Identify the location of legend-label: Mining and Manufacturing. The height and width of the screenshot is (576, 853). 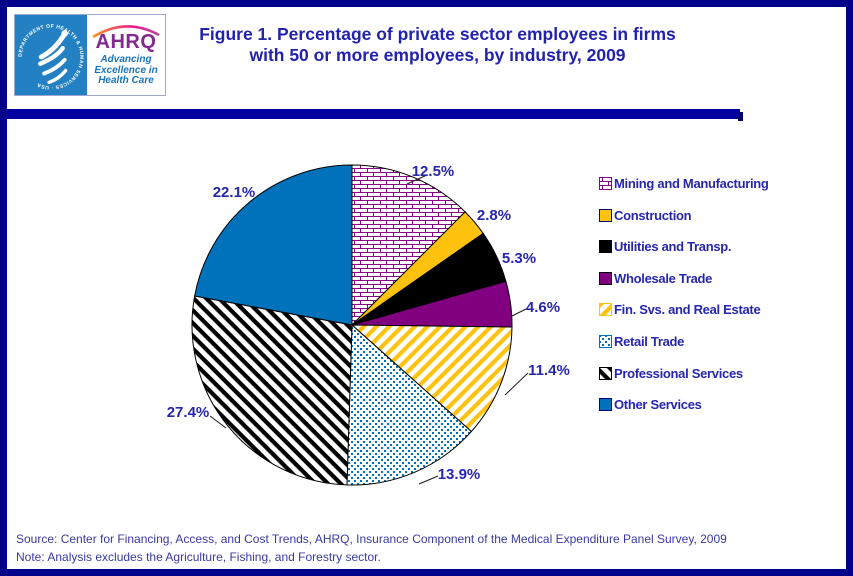
(691, 183).